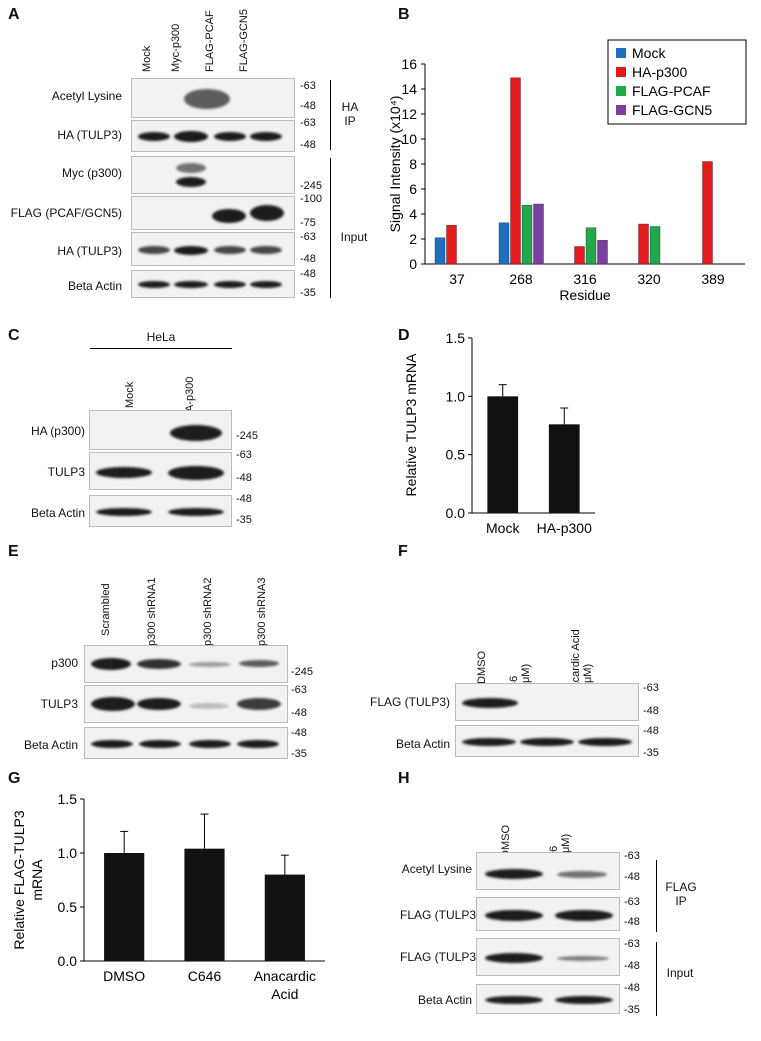 The width and height of the screenshot is (761, 1041). Describe the element at coordinates (244, 40) in the screenshot. I see `lane-label: FLAG-GCN5` at that location.